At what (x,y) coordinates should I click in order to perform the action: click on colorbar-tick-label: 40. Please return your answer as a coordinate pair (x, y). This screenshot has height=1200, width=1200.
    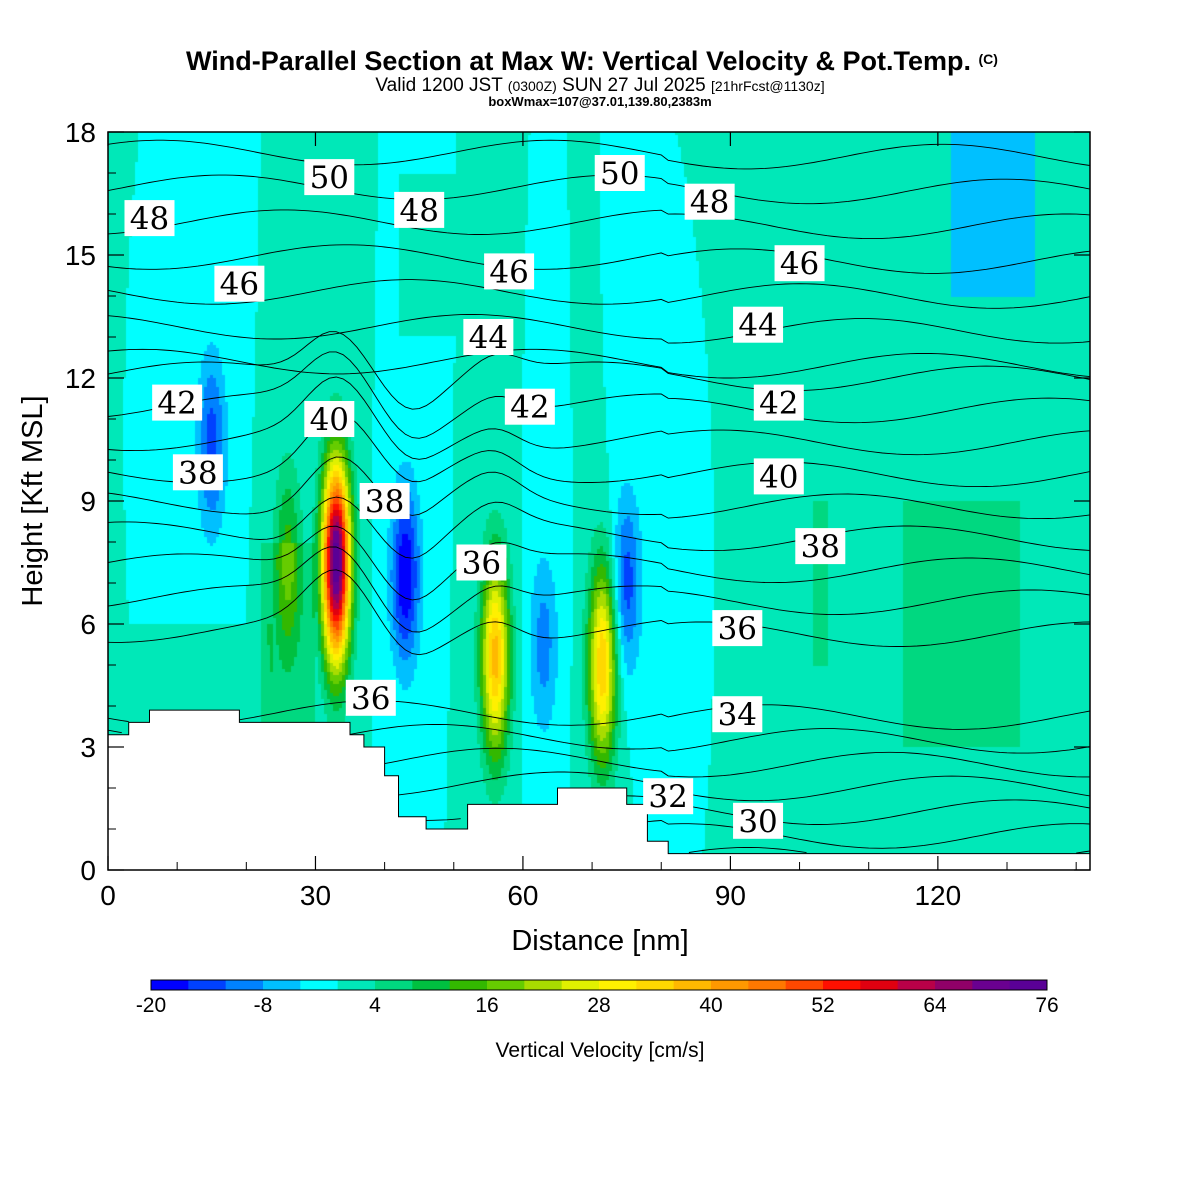
    Looking at the image, I should click on (710, 1005).